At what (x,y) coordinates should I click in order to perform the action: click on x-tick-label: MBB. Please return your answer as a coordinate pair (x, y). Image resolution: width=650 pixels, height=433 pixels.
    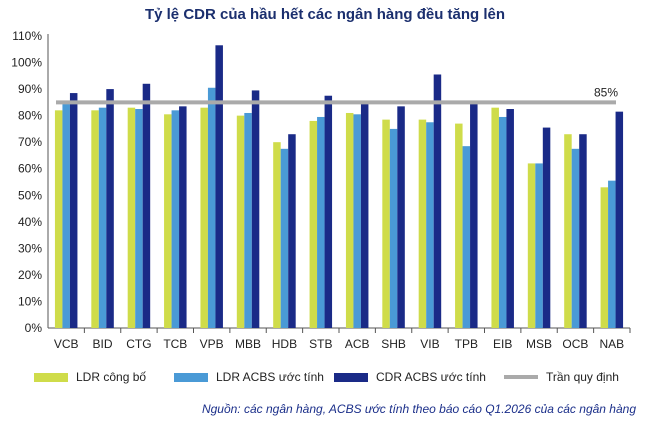
    Looking at the image, I should click on (248, 344).